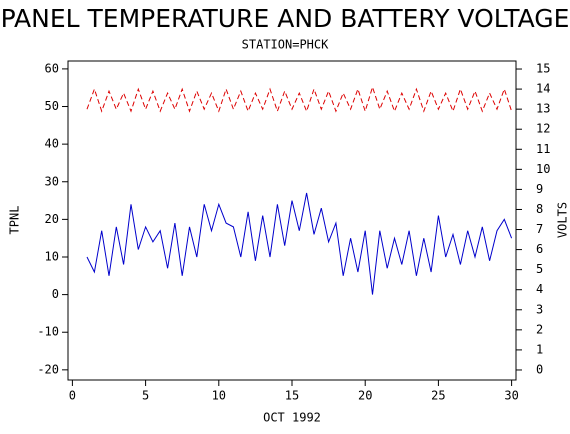  I want to click on x-tick-label: 5, so click(145, 396).